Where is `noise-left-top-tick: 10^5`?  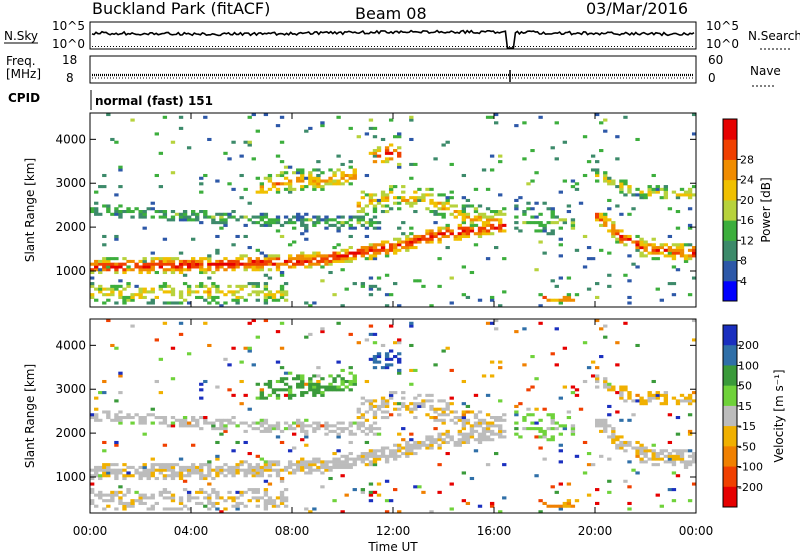
noise-left-top-tick: 10^5 is located at coordinates (68, 26).